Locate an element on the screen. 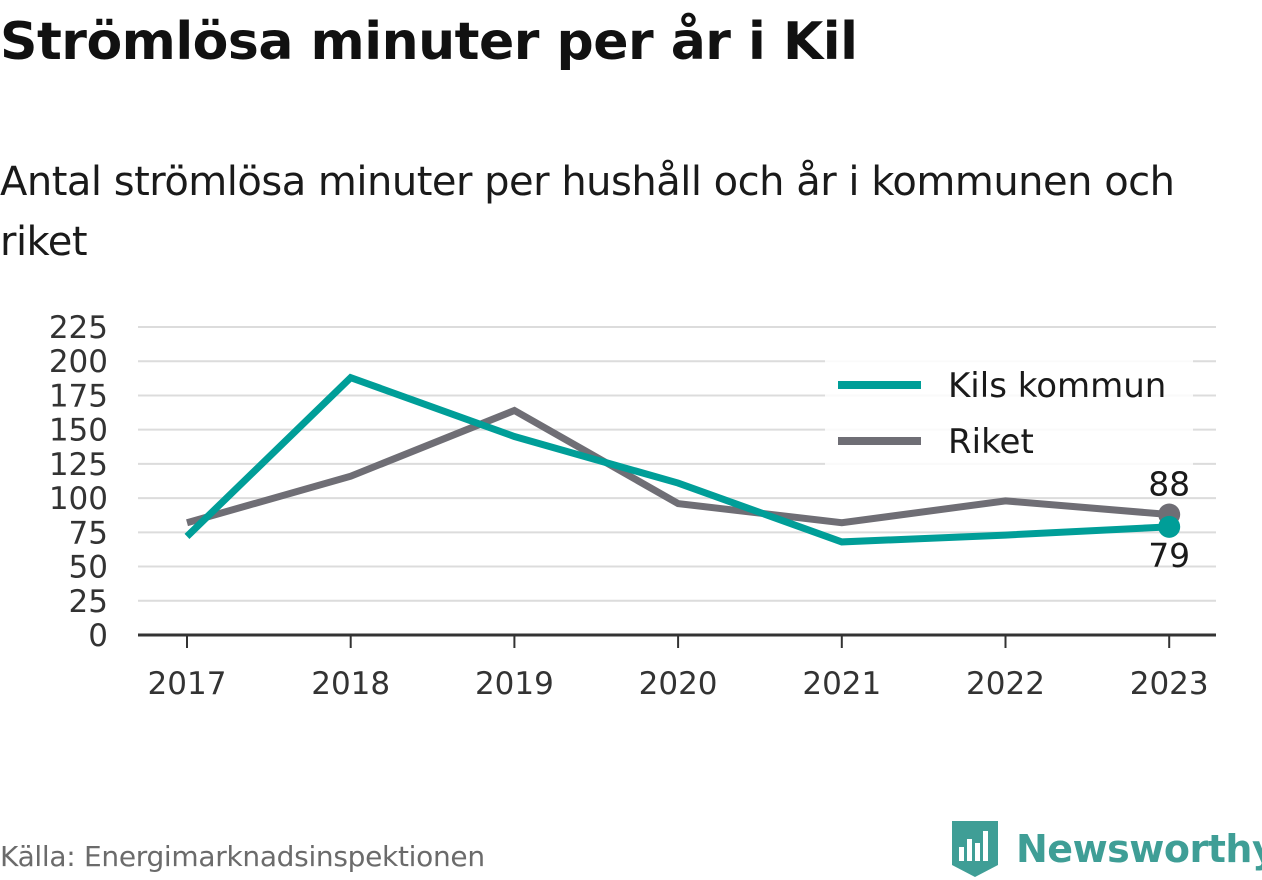 The height and width of the screenshot is (880, 1262). legend: Kils kommun Riket is located at coordinates (1009, 412).